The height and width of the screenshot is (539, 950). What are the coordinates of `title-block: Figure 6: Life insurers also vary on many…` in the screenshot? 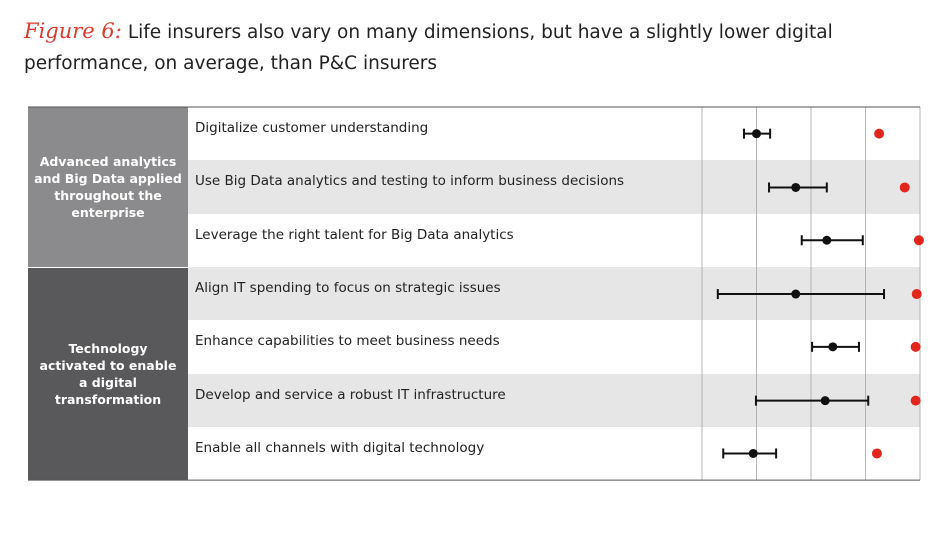 It's located at (479, 47).